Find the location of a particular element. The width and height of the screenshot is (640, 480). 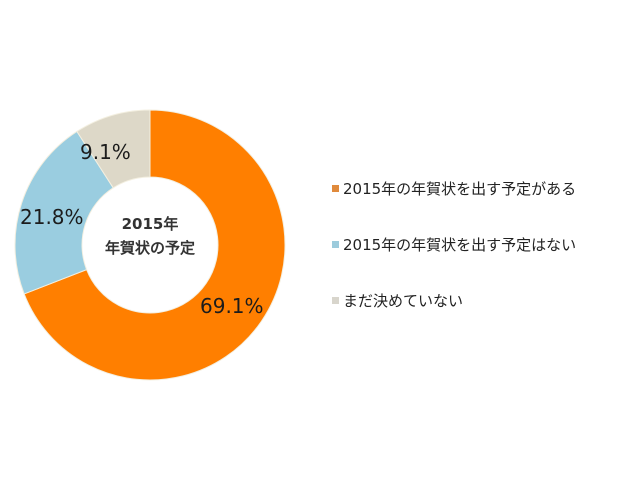

center-title-line1: 2015年 is located at coordinates (150, 224).